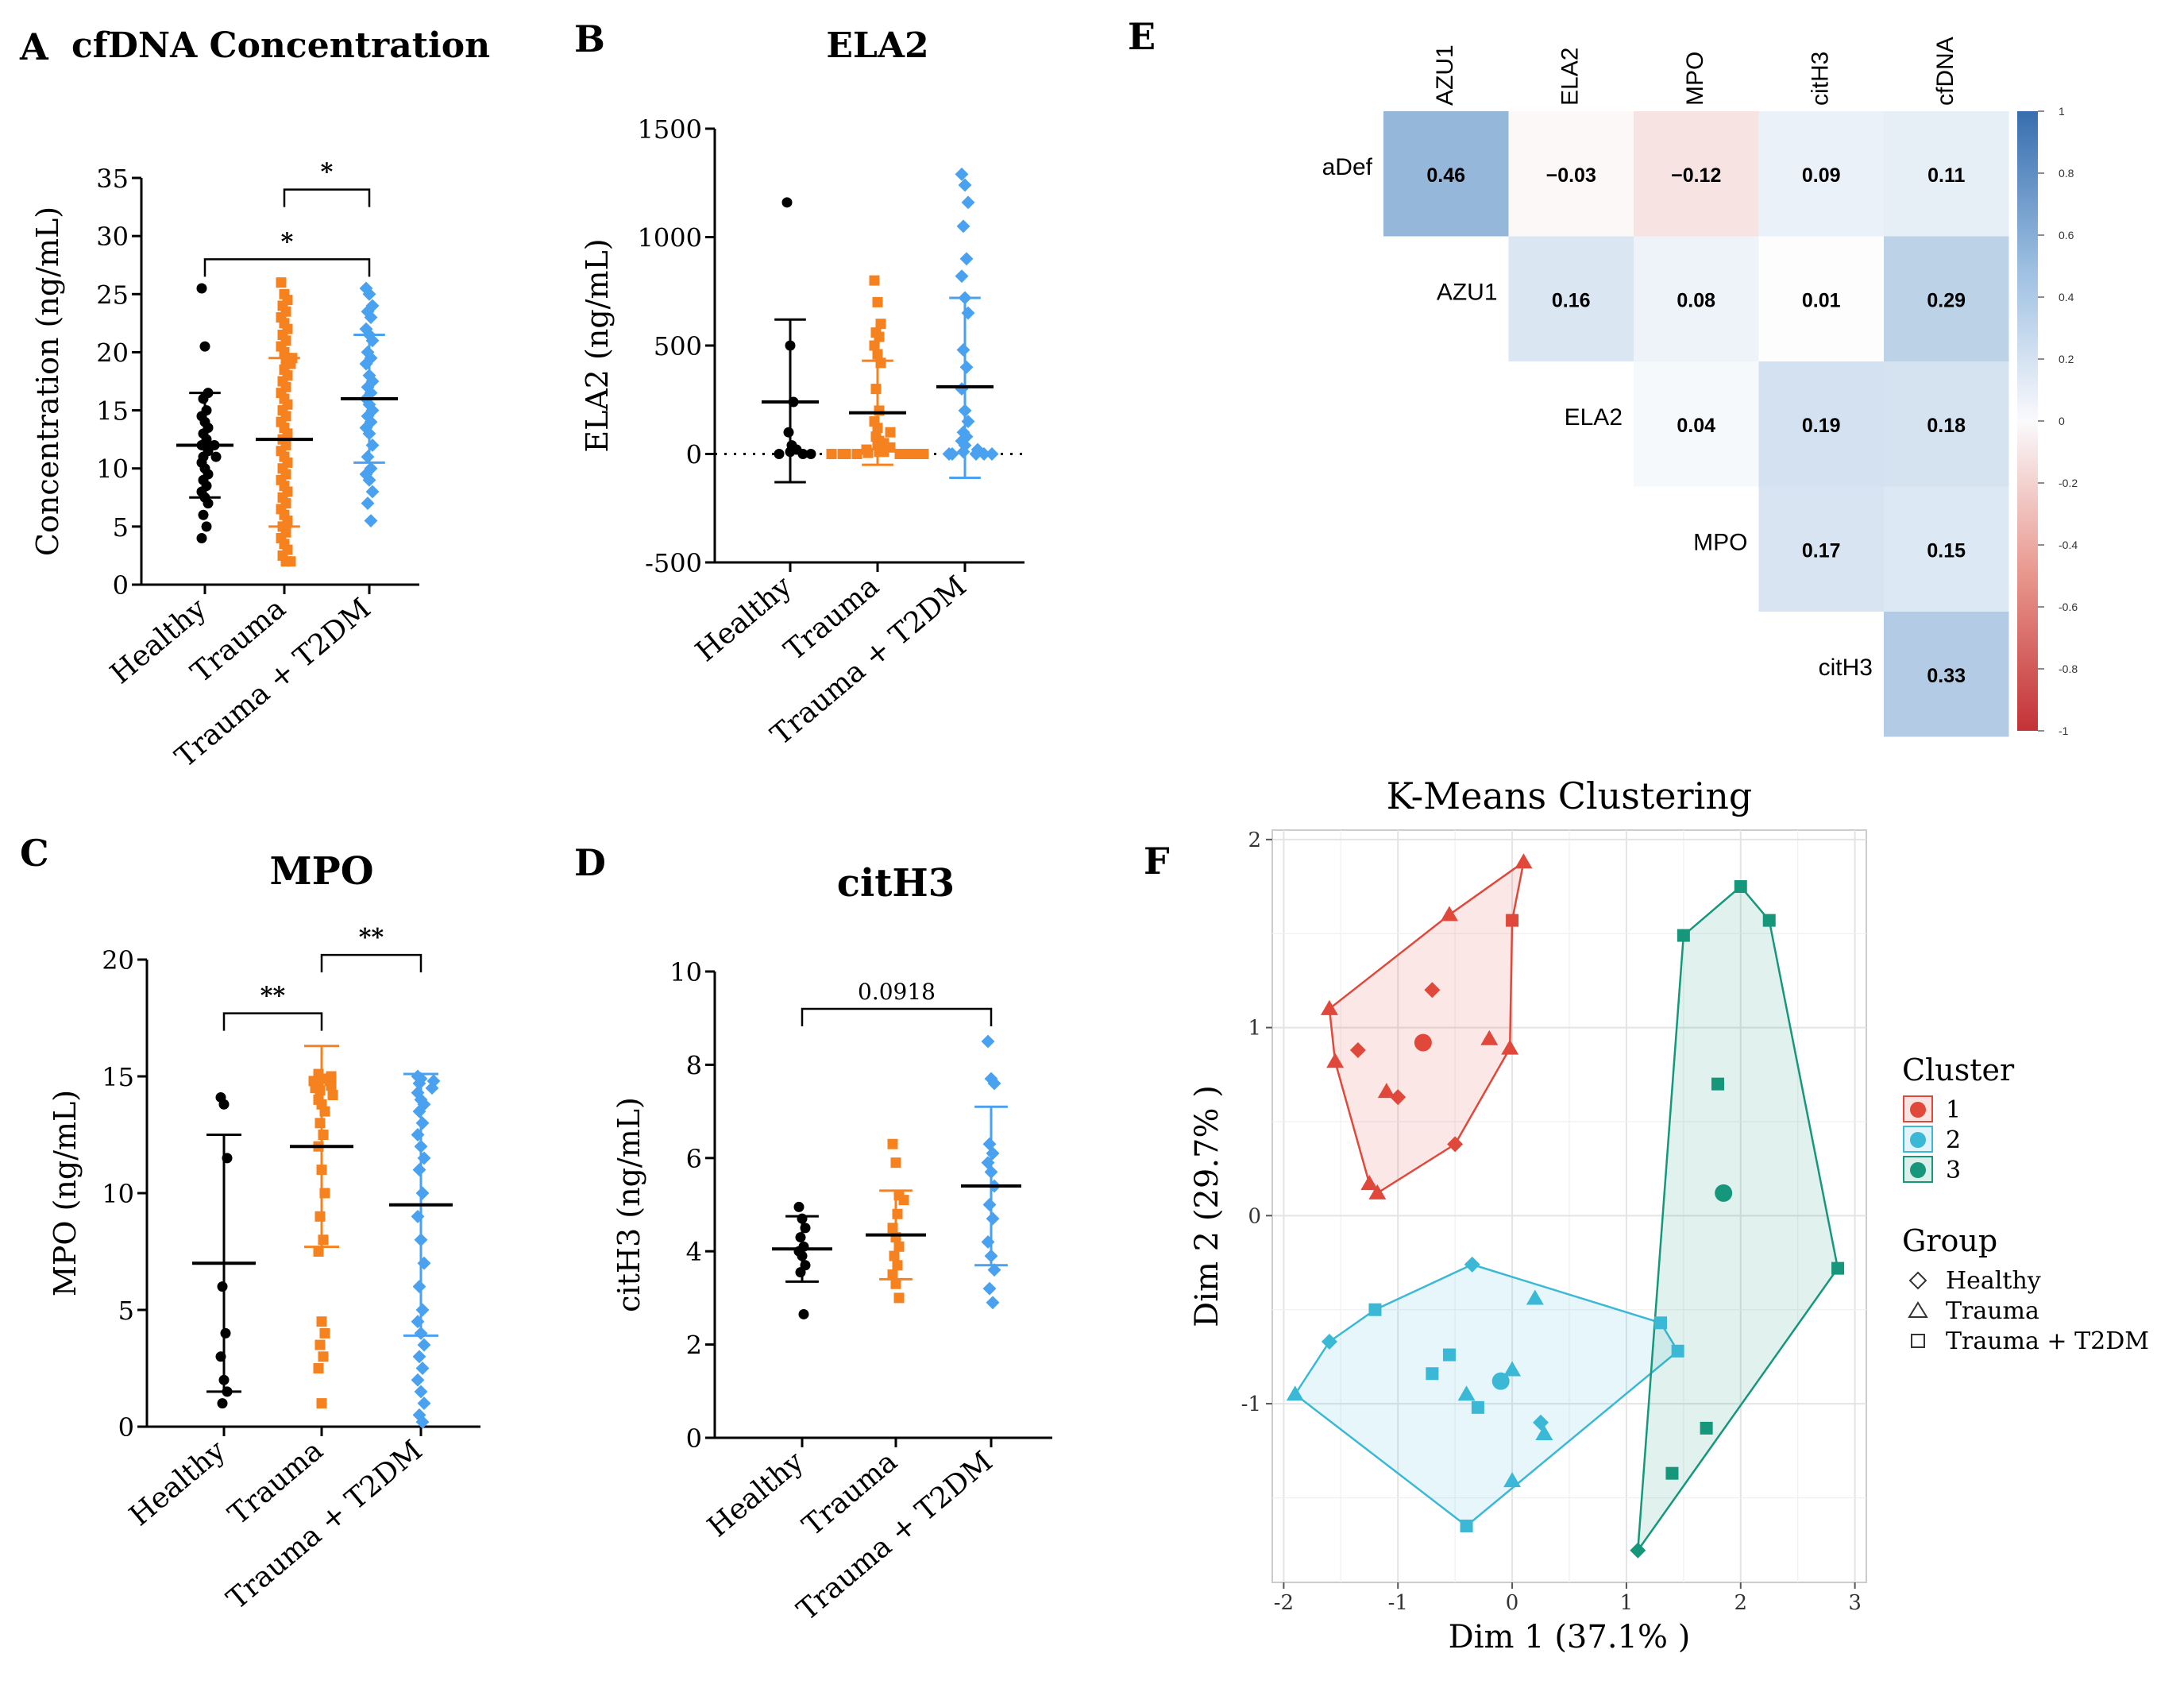  What do you see at coordinates (1570, 1637) in the screenshot?
I see `x-axis-title: Dim 1 (37.1% )` at bounding box center [1570, 1637].